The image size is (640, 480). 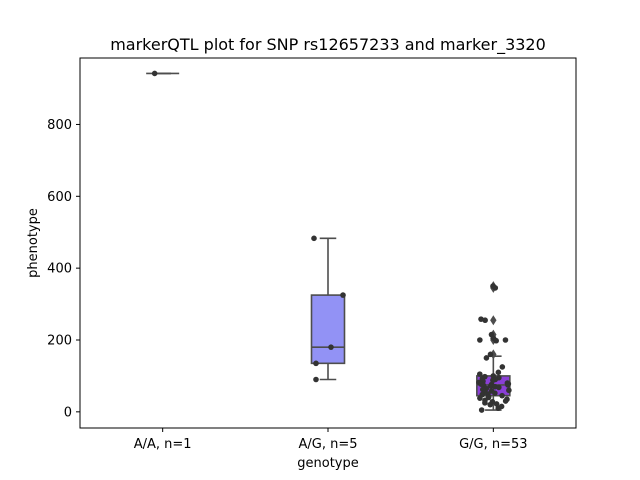 I want to click on y-tick-label: 0, so click(x=68, y=412).